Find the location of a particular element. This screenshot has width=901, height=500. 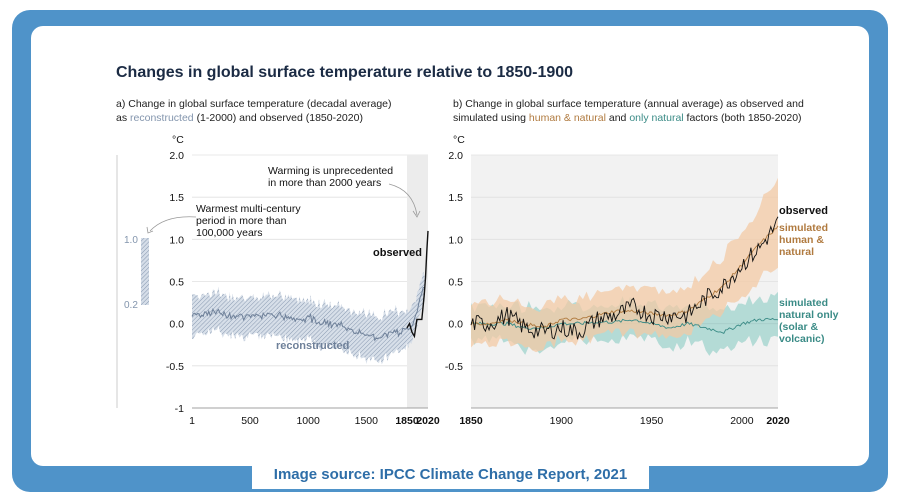

panel-b-subtitle-hn: human & natural is located at coordinates (567, 118).